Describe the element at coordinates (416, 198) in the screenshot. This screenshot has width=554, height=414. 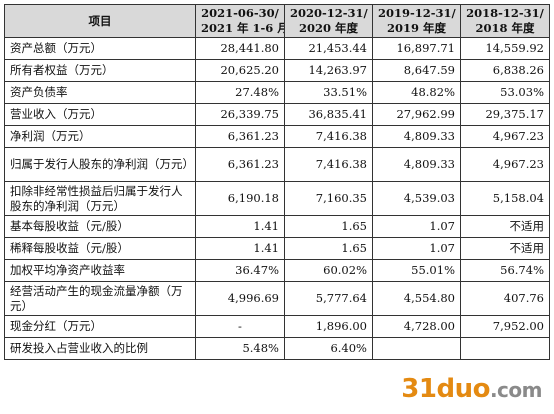
I see `cell-value: 4,539.03` at that location.